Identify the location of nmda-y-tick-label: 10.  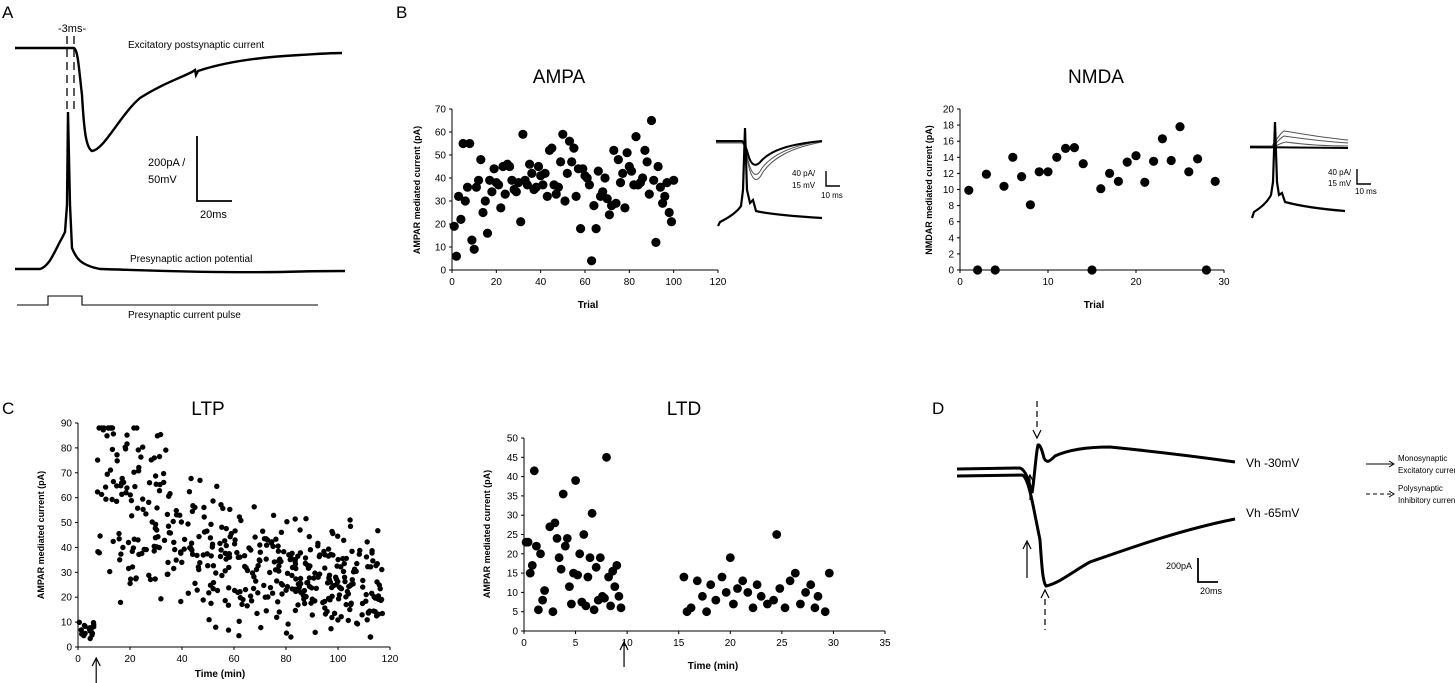
(949, 190).